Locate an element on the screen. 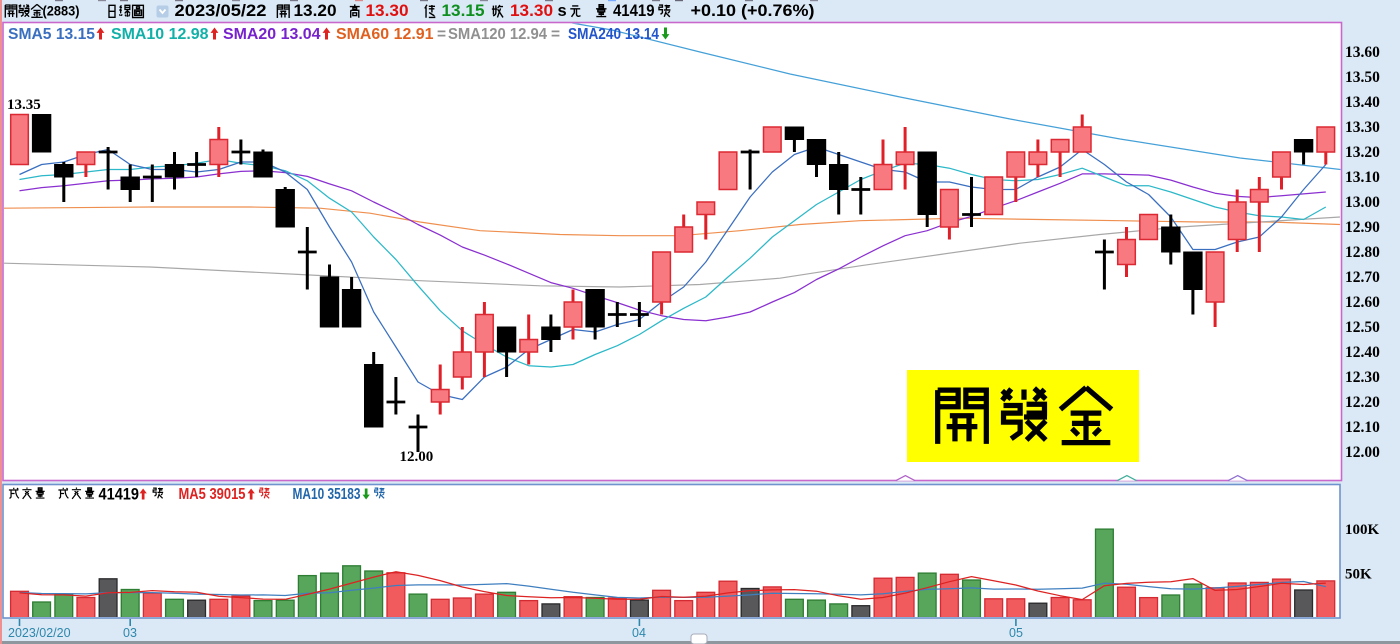 Image resolution: width=1400 pixels, height=644 pixels. svg-text: 03 is located at coordinates (130, 633).